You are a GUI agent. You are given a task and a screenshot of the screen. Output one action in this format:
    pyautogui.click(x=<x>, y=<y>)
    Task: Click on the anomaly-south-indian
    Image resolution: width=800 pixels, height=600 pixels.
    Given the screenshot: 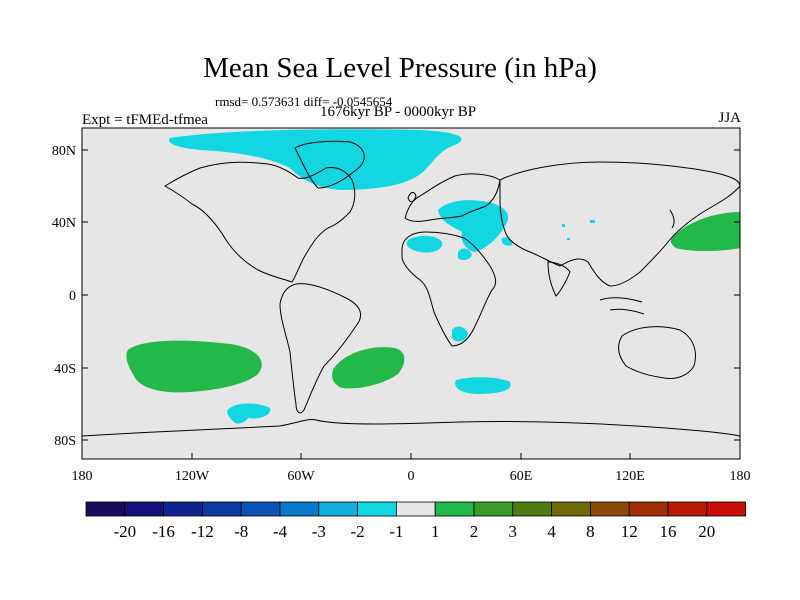 What is the action you would take?
    pyautogui.click(x=483, y=385)
    